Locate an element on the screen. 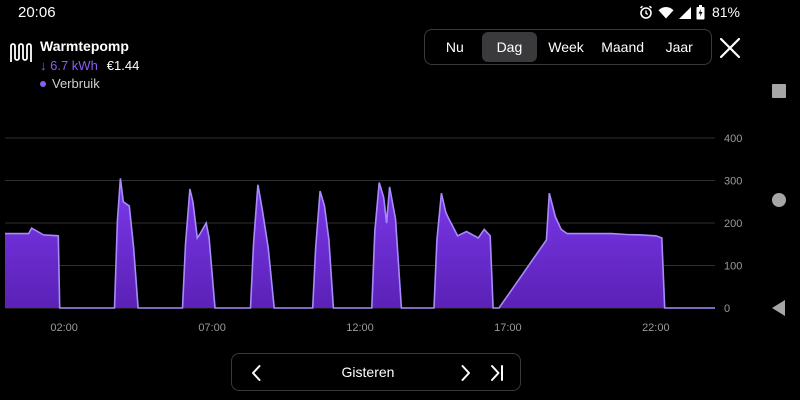 Image resolution: width=800 pixels, height=400 pixels. date-navigator: Gisteren is located at coordinates (376, 372).